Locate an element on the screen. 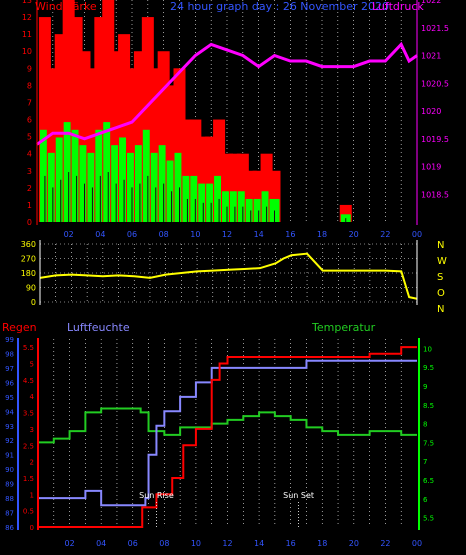 The height and width of the screenshot is (555, 466). rain-y-axis-labels: 0 0.5 1 1.5 2 2.5 3 3.5 4 4.5 5 5.5 is located at coordinates (29, 438).